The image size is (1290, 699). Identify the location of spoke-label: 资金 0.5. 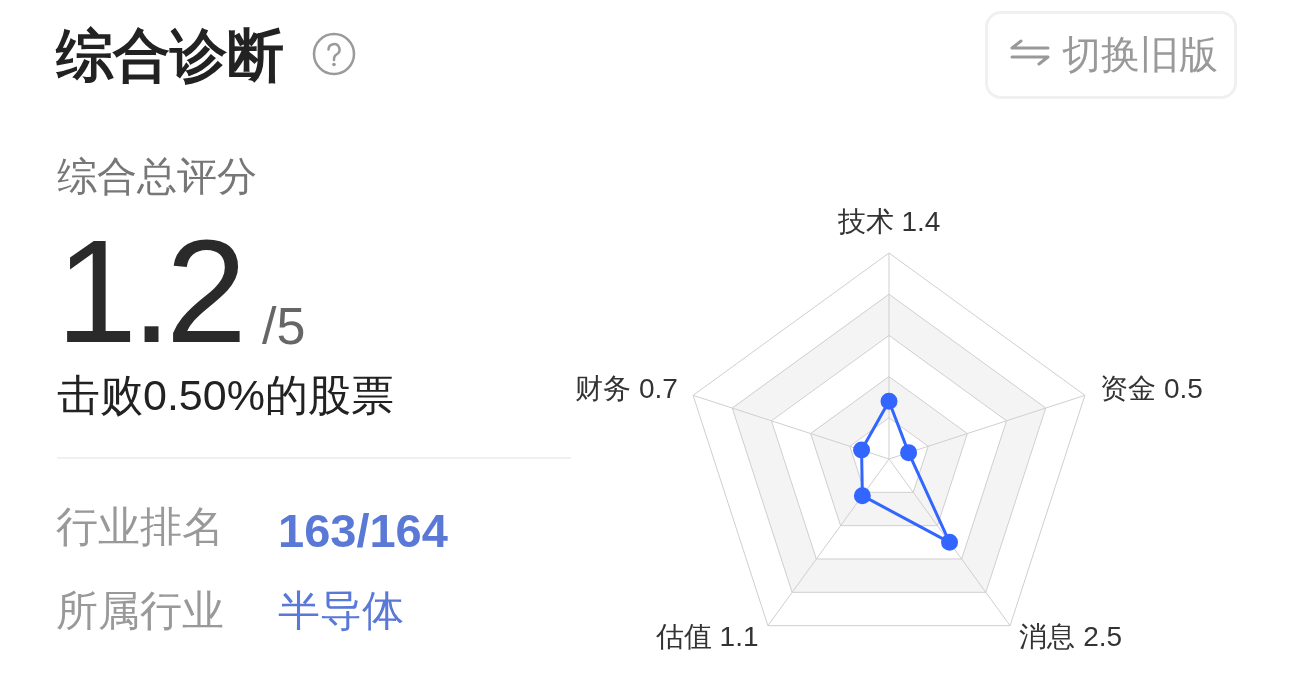
(1151, 389).